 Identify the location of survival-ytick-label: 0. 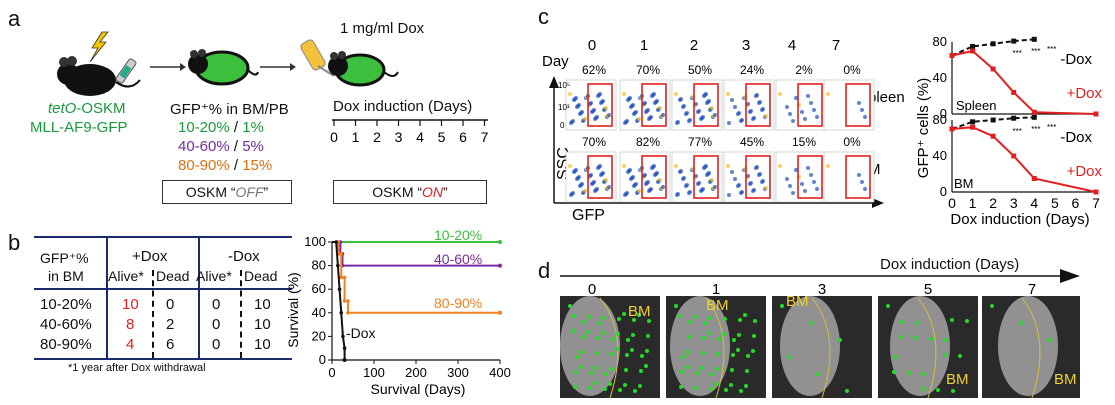
(322, 359).